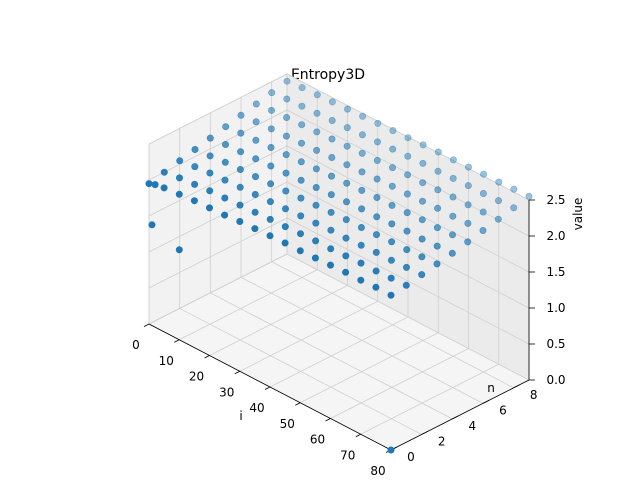 The image size is (640, 480). What do you see at coordinates (516, 386) in the screenshot?
I see `y-tick-mark` at bounding box center [516, 386].